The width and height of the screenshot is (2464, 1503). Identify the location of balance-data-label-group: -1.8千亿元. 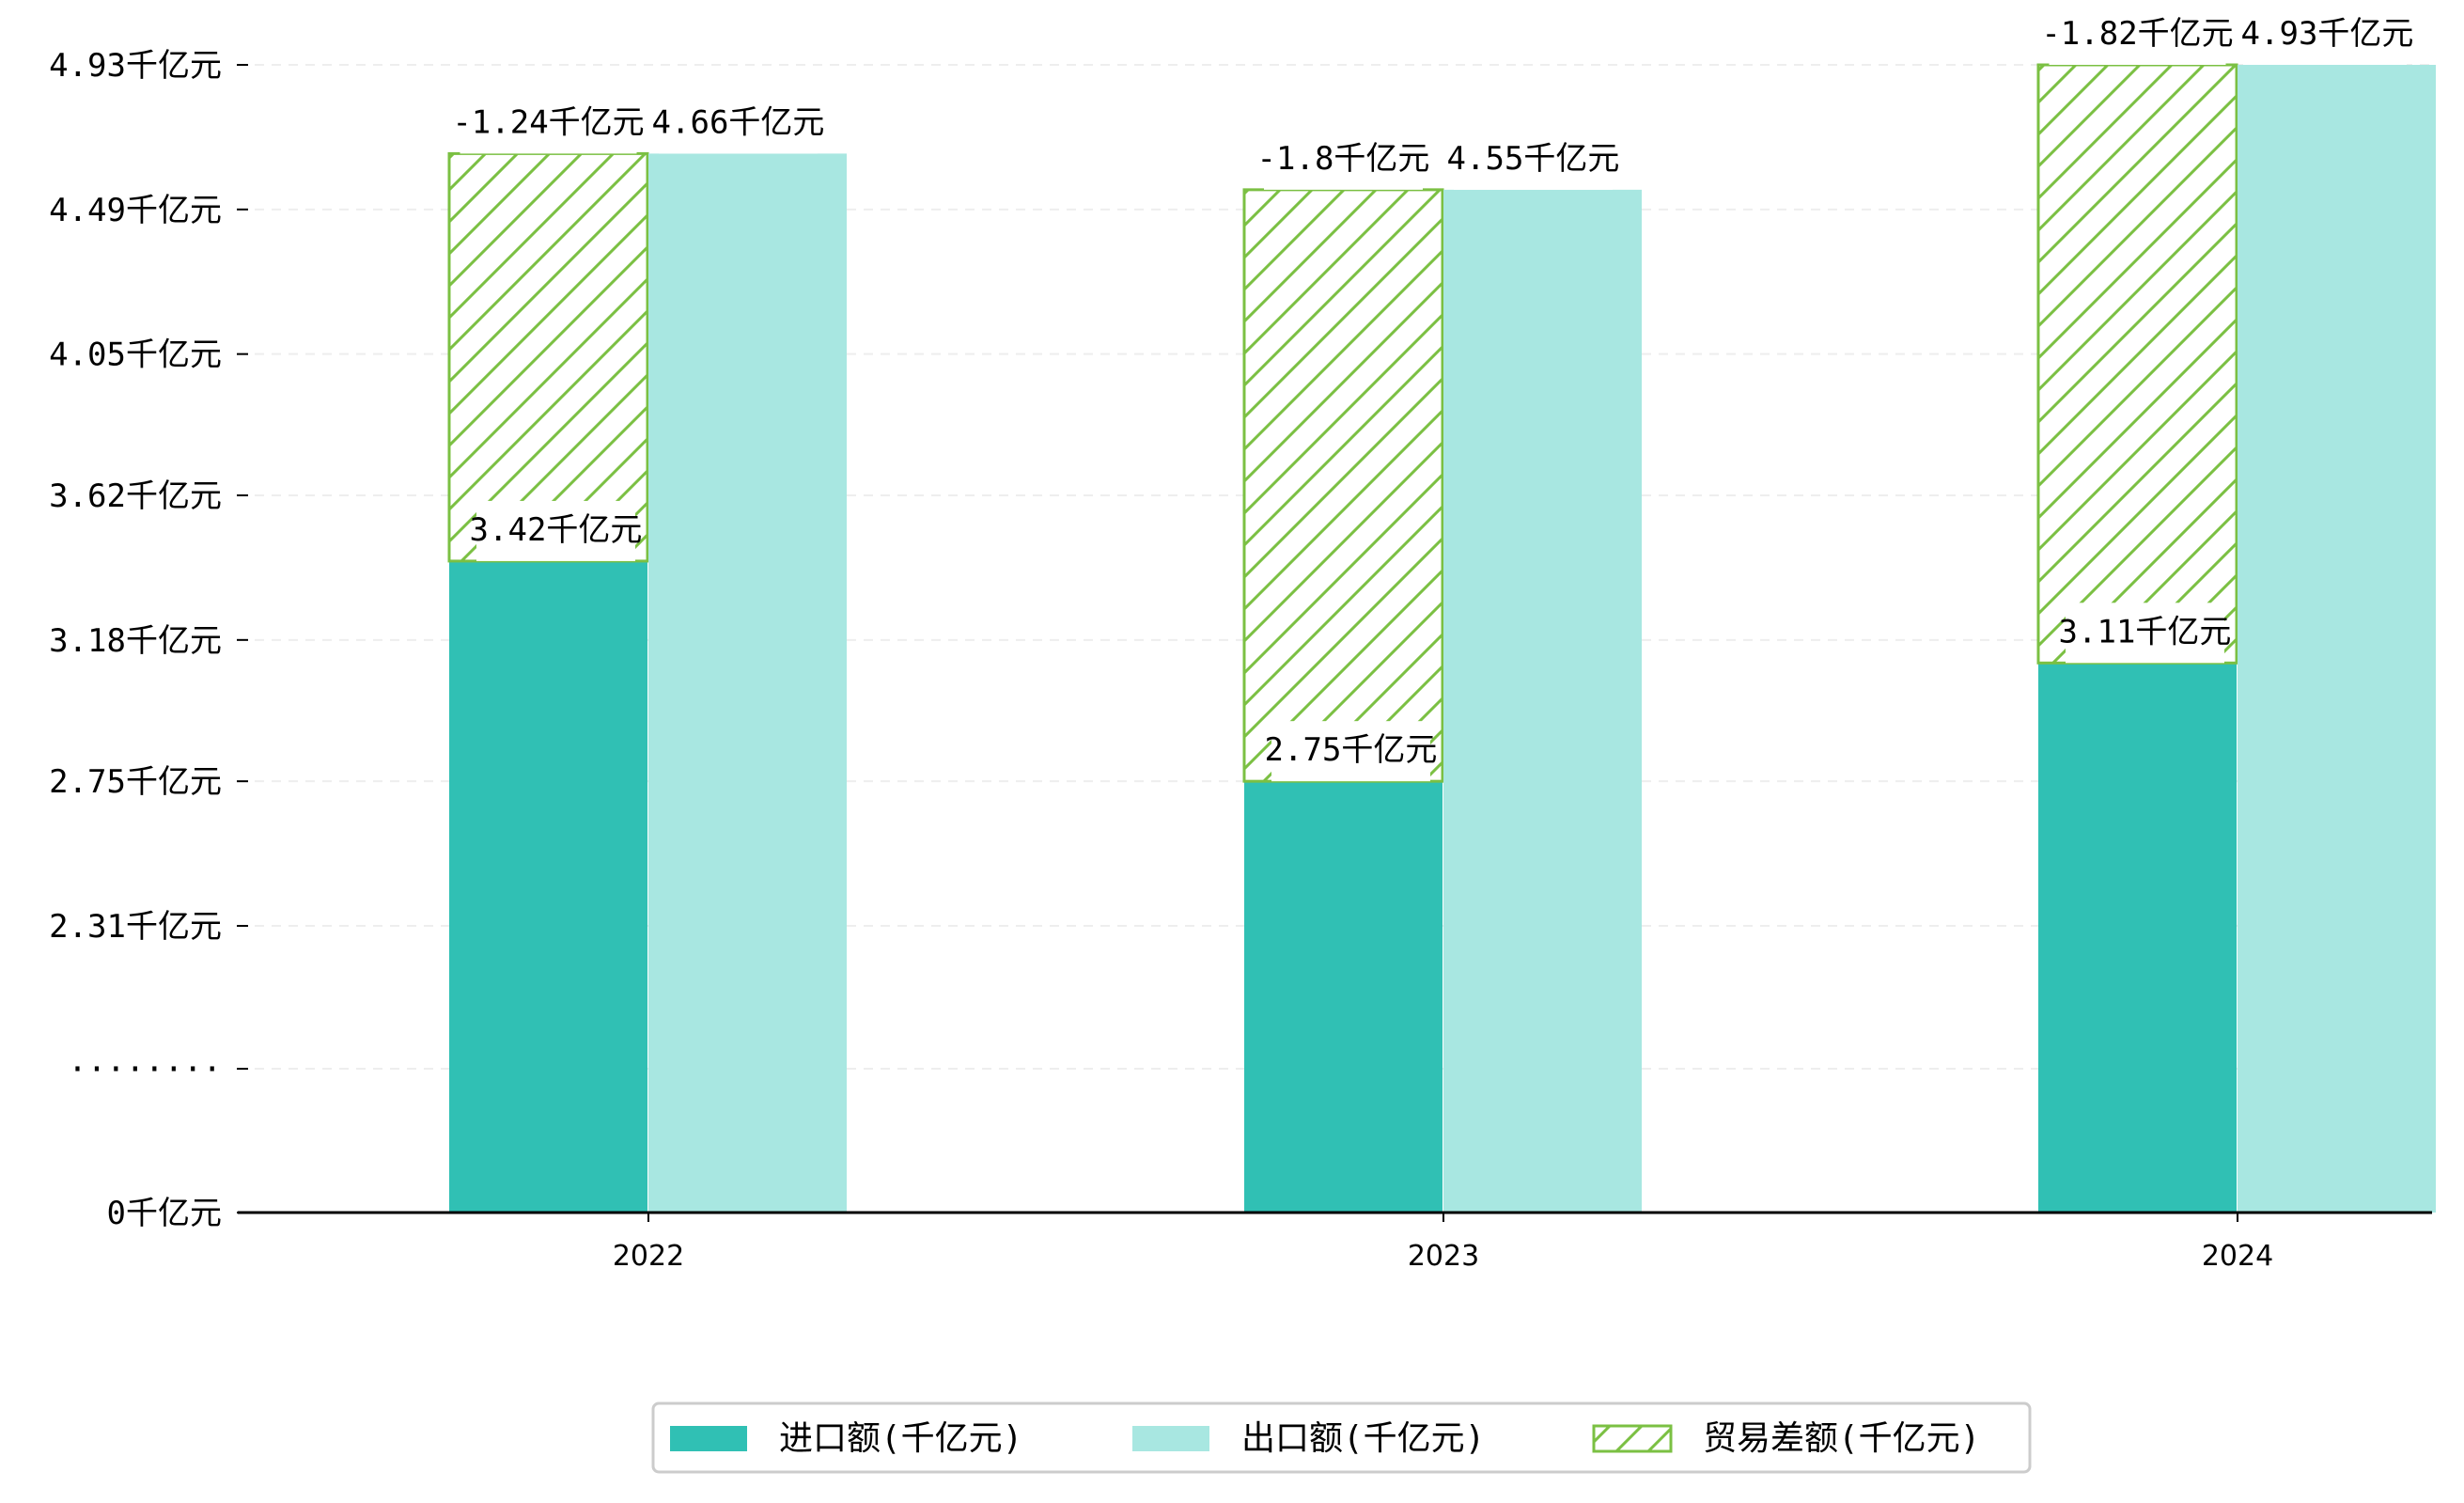
(1343, 159).